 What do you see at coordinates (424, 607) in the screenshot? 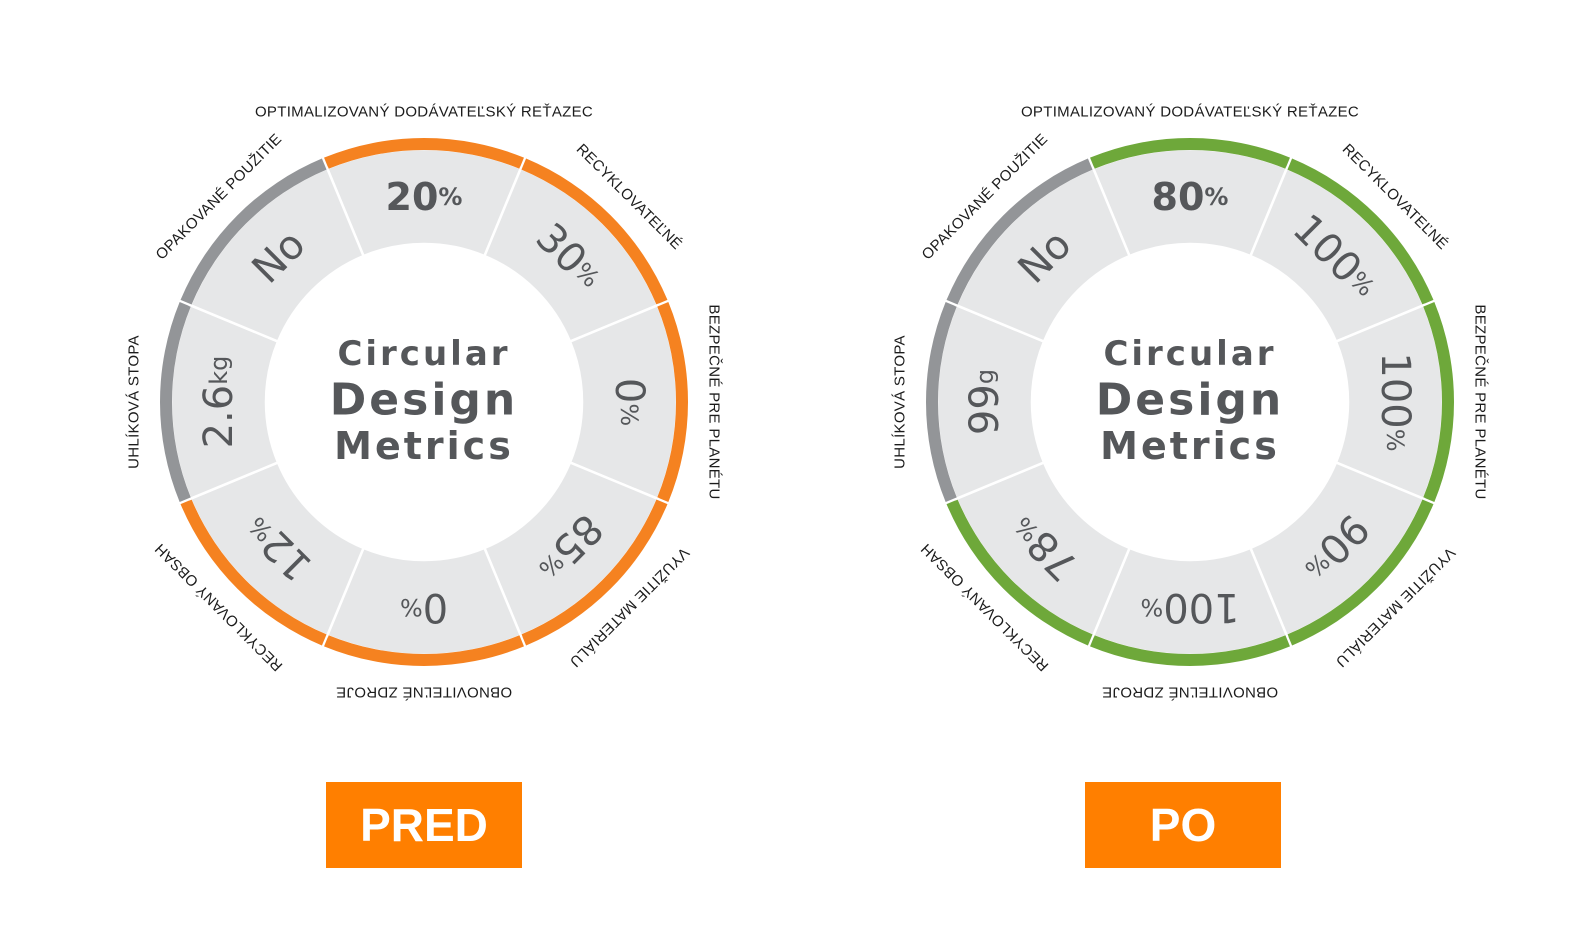
I see `value-obnovitelne-zdroje: 0%` at bounding box center [424, 607].